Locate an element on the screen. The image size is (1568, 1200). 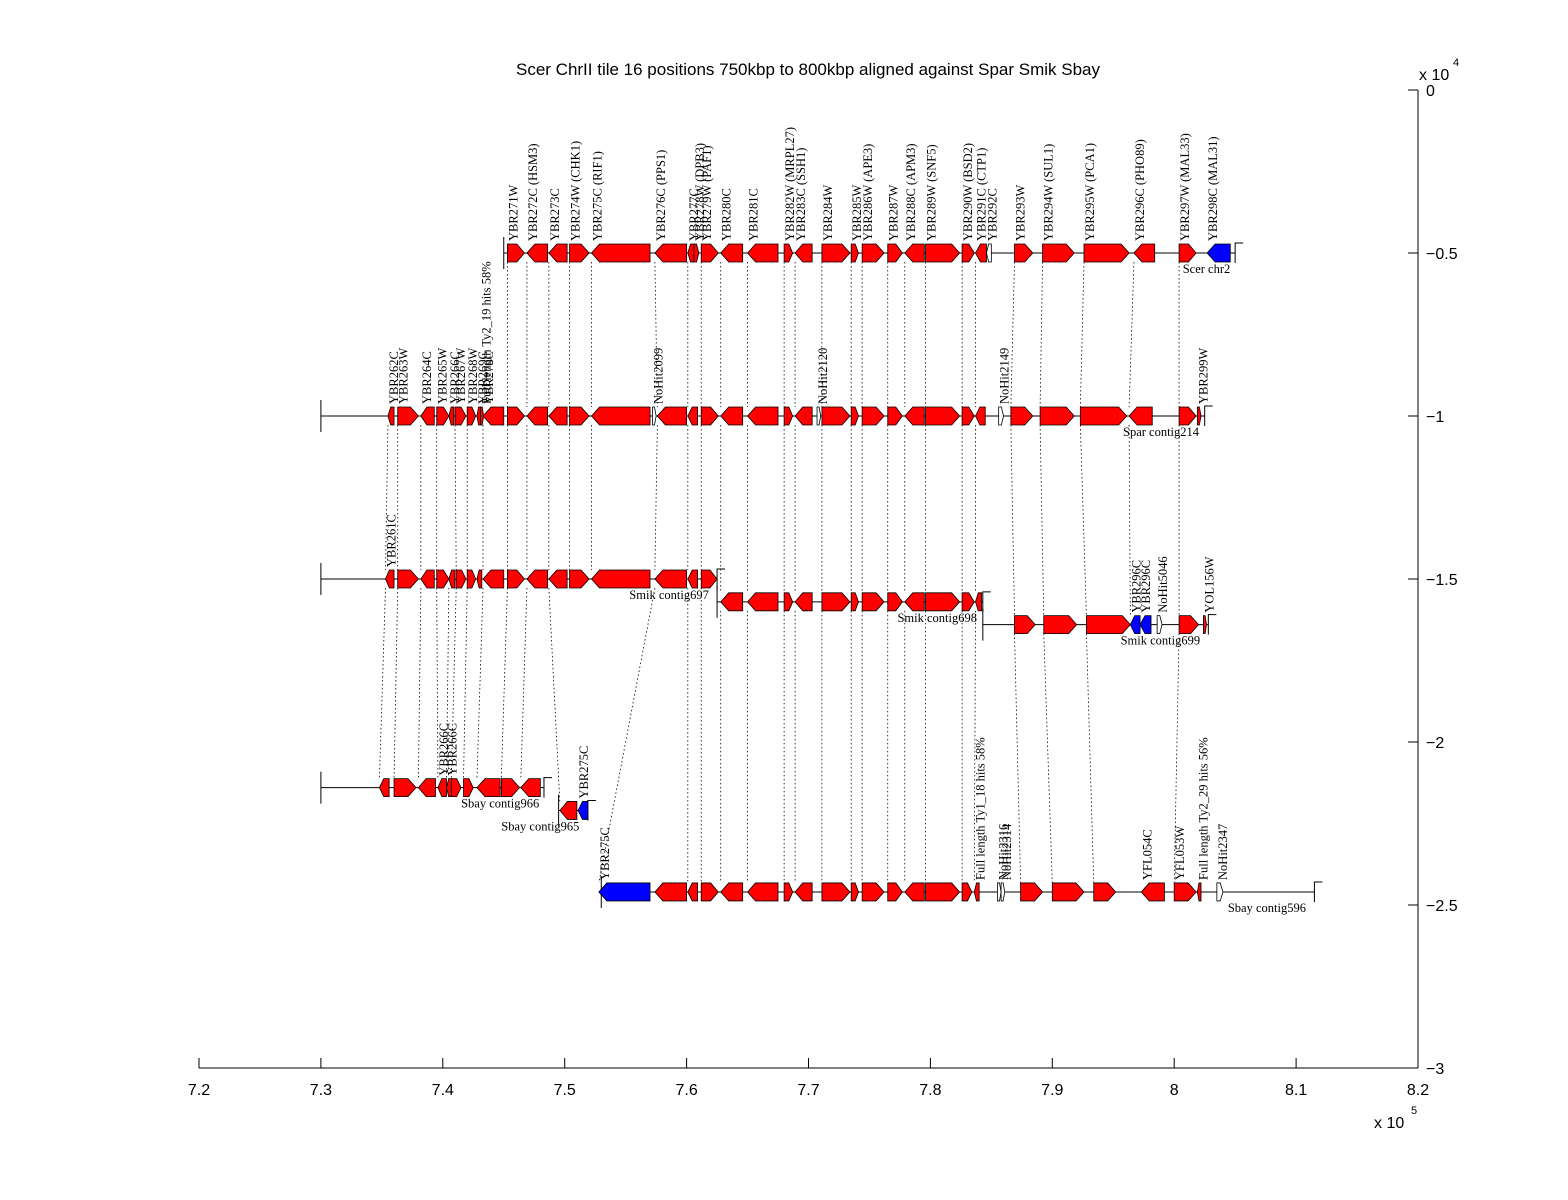
gene-label: YBR296C (PHO89) is located at coordinates (1140, 190).